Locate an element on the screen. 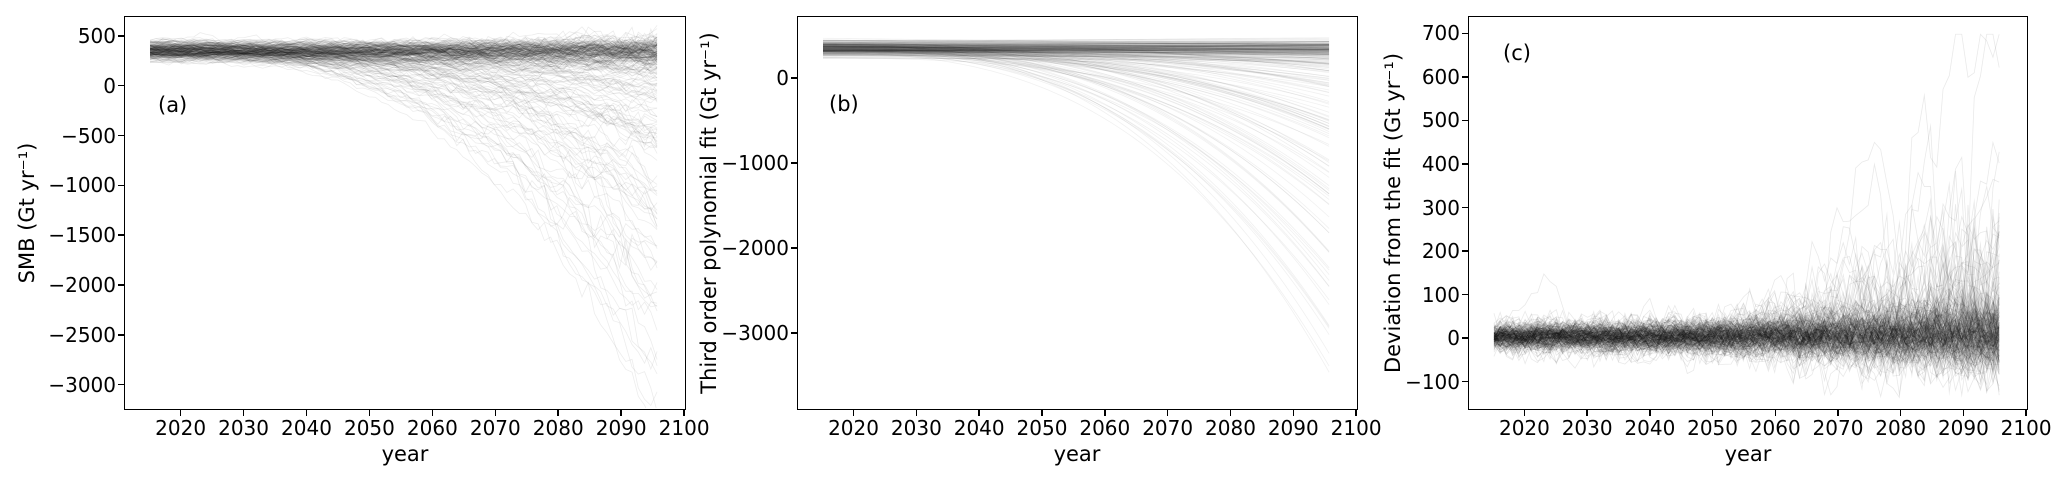  y-tick-label: −1500 is located at coordinates (82, 235).